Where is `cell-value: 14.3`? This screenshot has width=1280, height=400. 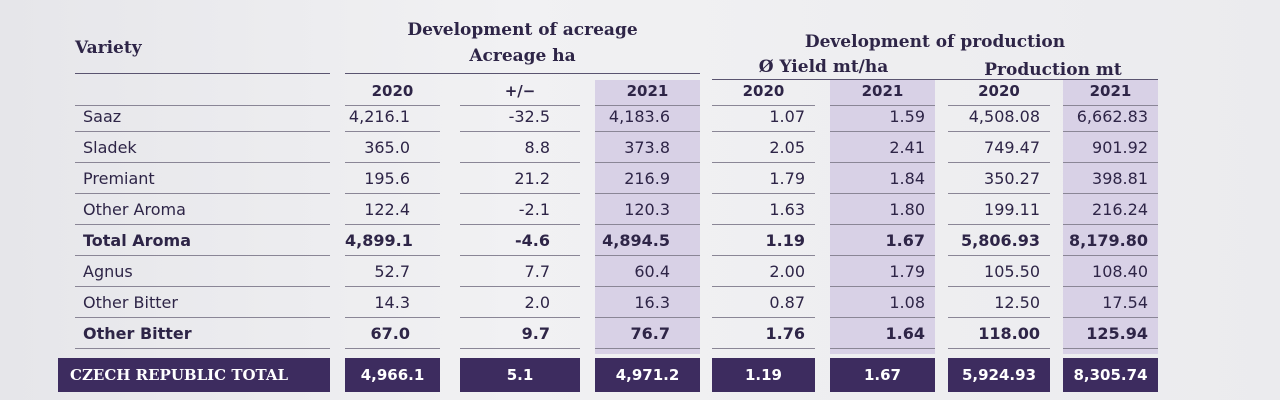 cell-value: 14.3 is located at coordinates (392, 303).